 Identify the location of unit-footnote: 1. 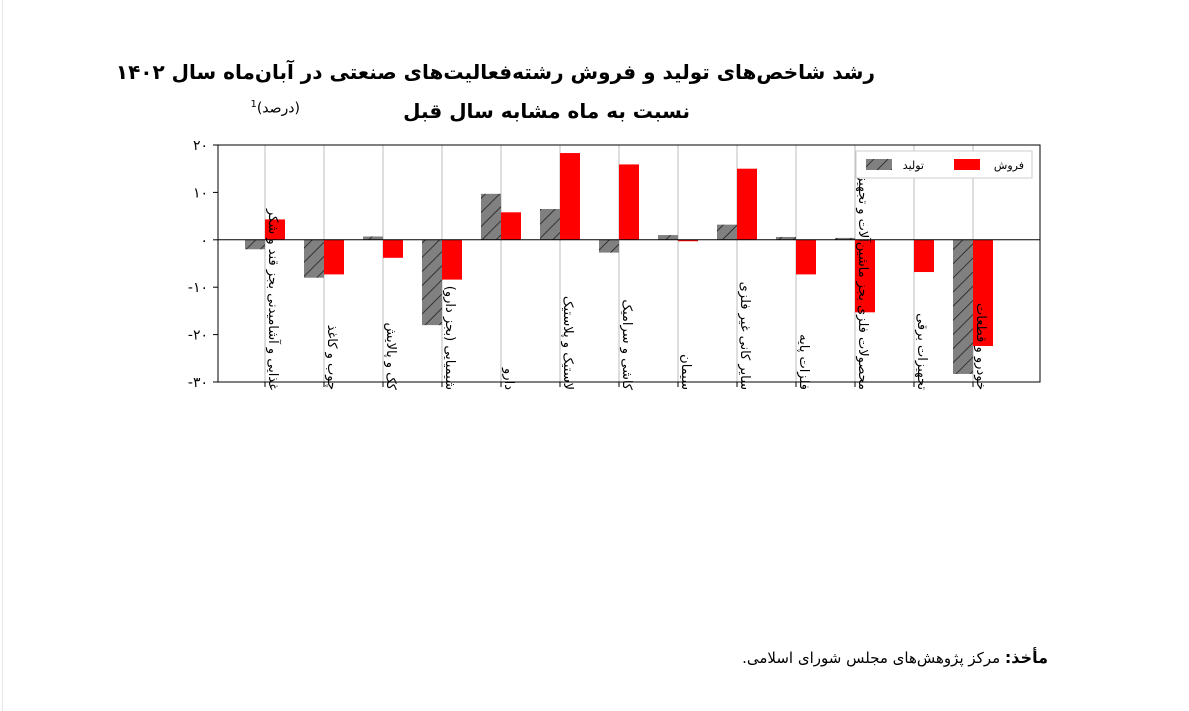
(253, 104).